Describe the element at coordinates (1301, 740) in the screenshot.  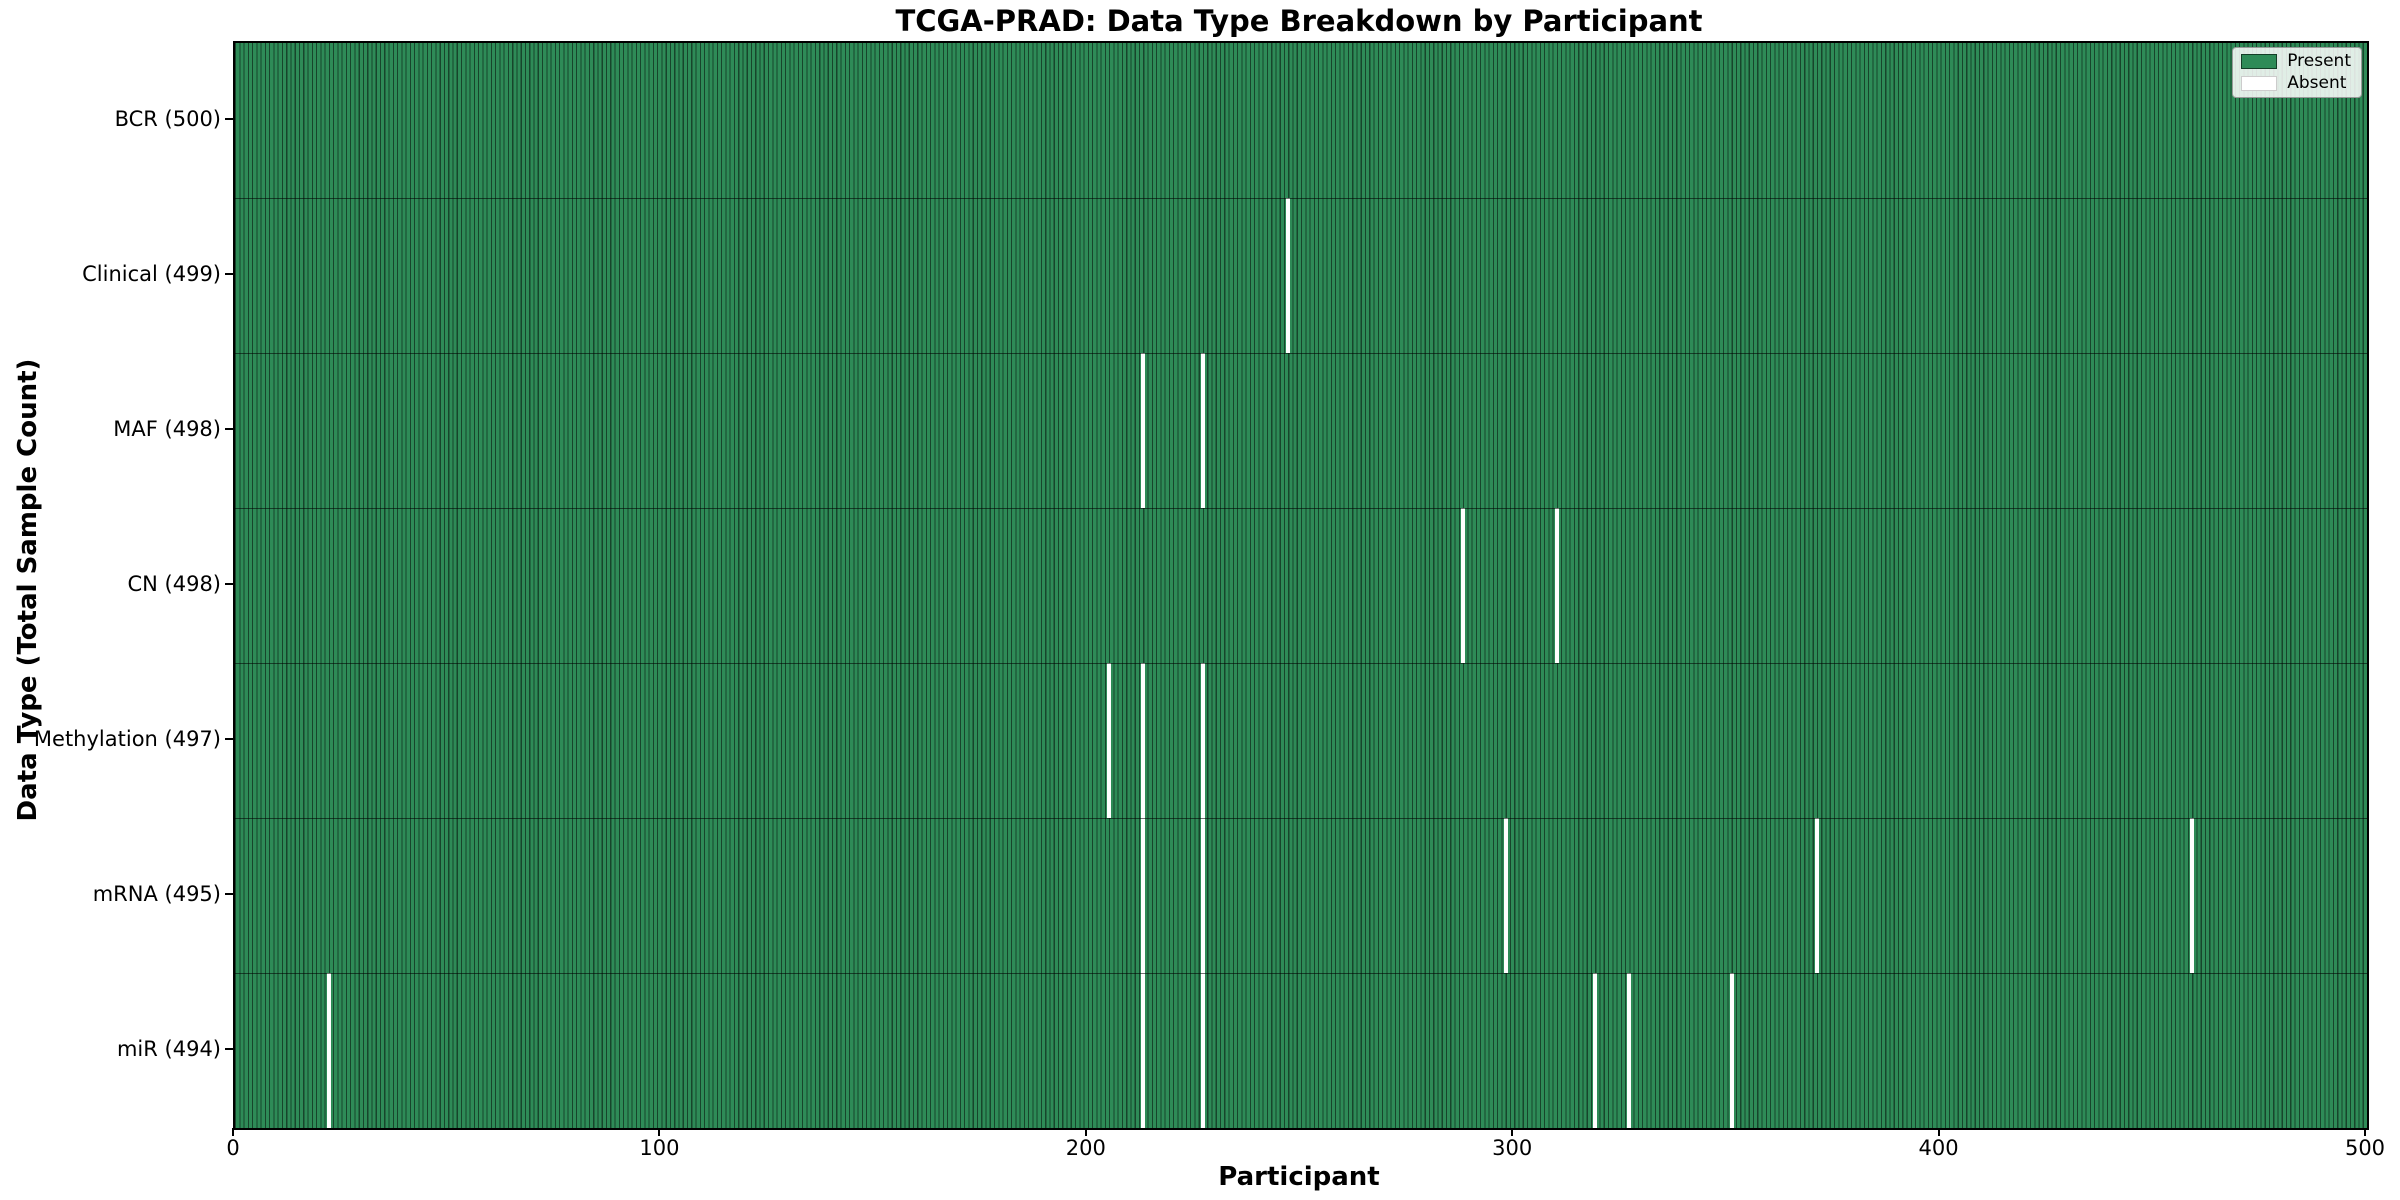
I see `row-methylation` at that location.